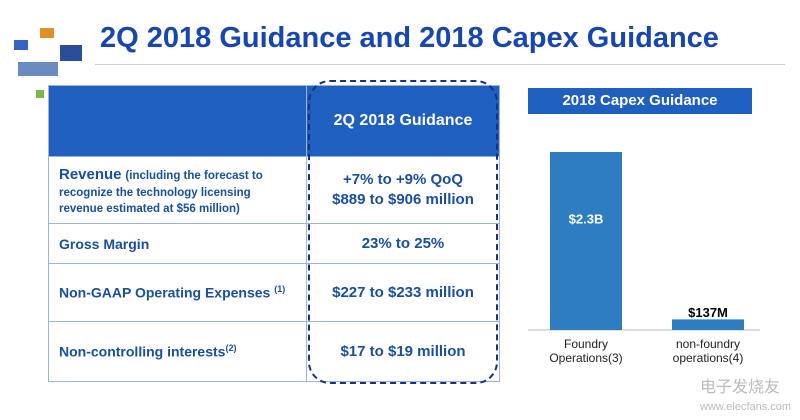 The image size is (800, 420). What do you see at coordinates (104, 243) in the screenshot?
I see `label: Gross Margin` at bounding box center [104, 243].